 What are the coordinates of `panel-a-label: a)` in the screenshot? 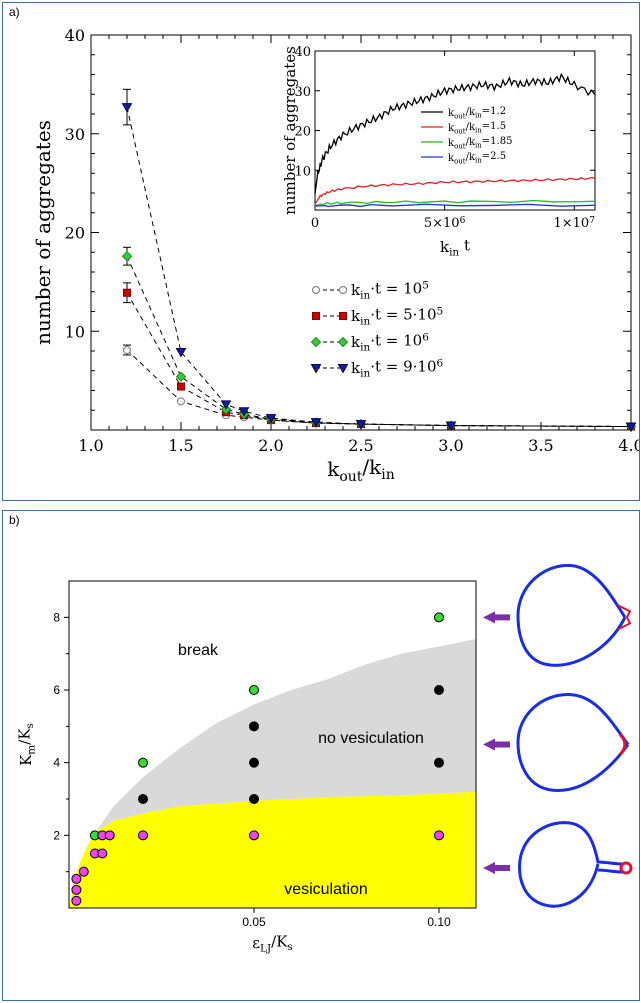 It's located at (14, 12).